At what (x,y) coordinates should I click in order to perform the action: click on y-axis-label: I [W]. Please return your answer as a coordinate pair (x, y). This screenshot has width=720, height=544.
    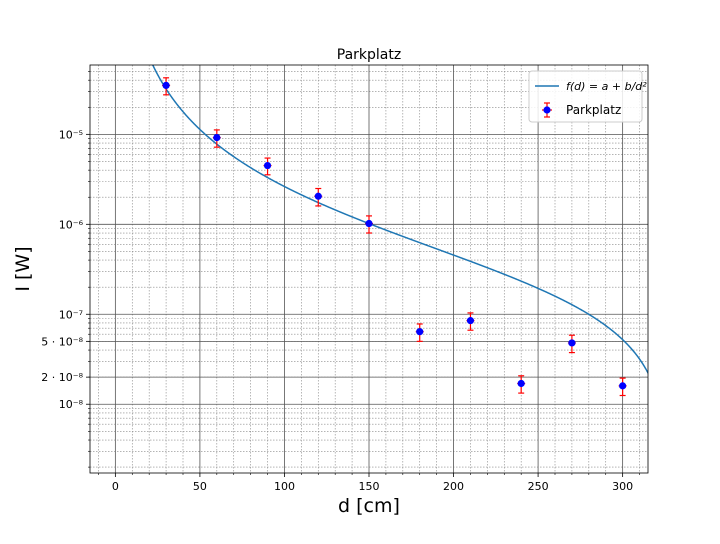
    Looking at the image, I should click on (23, 268).